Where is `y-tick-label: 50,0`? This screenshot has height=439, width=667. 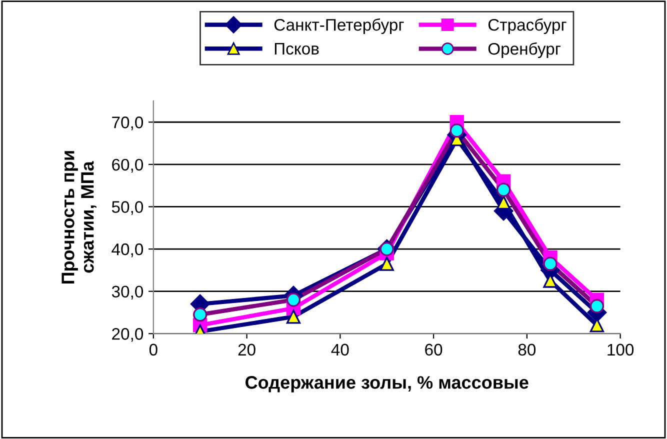 y-tick-label: 50,0 is located at coordinates (128, 208).